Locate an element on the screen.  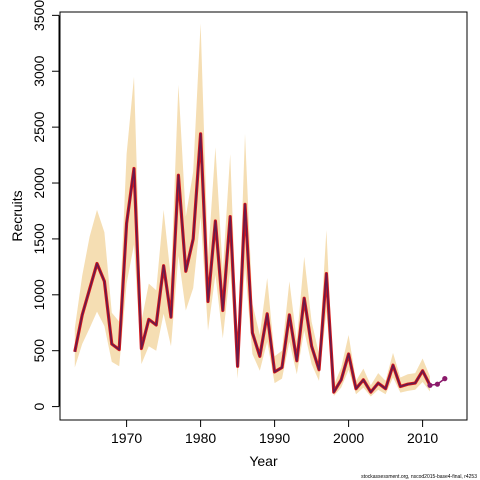
y-tick-label: 500 is located at coordinates (39, 351).